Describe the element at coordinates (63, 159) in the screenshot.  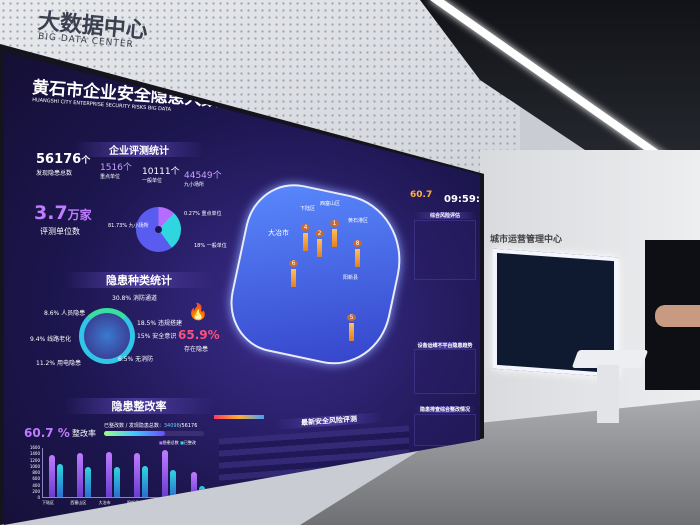
I see `total-value: 56176个` at that location.